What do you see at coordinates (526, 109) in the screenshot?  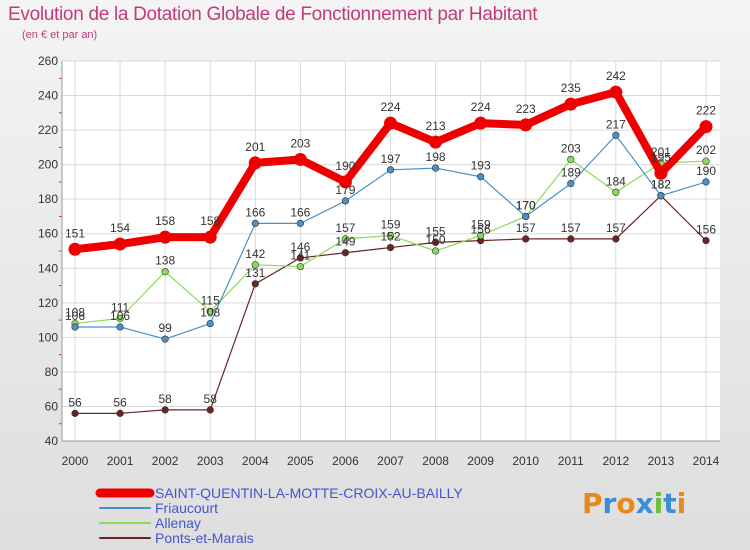 I see `data-label: 223` at bounding box center [526, 109].